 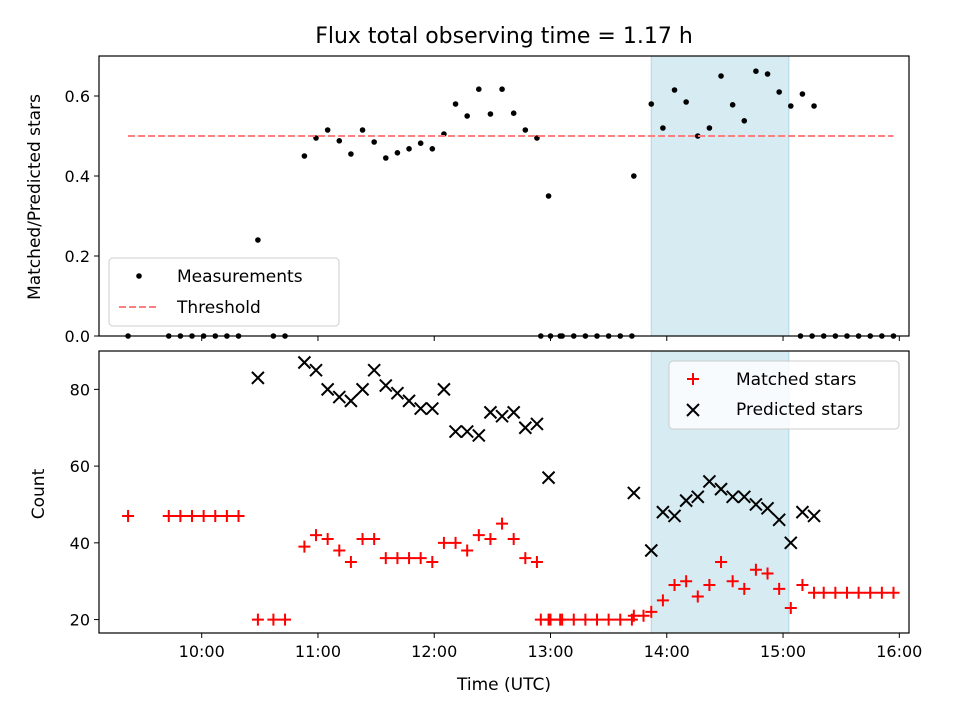 What do you see at coordinates (77, 96) in the screenshot?
I see `y-tick-label: 0.6` at bounding box center [77, 96].